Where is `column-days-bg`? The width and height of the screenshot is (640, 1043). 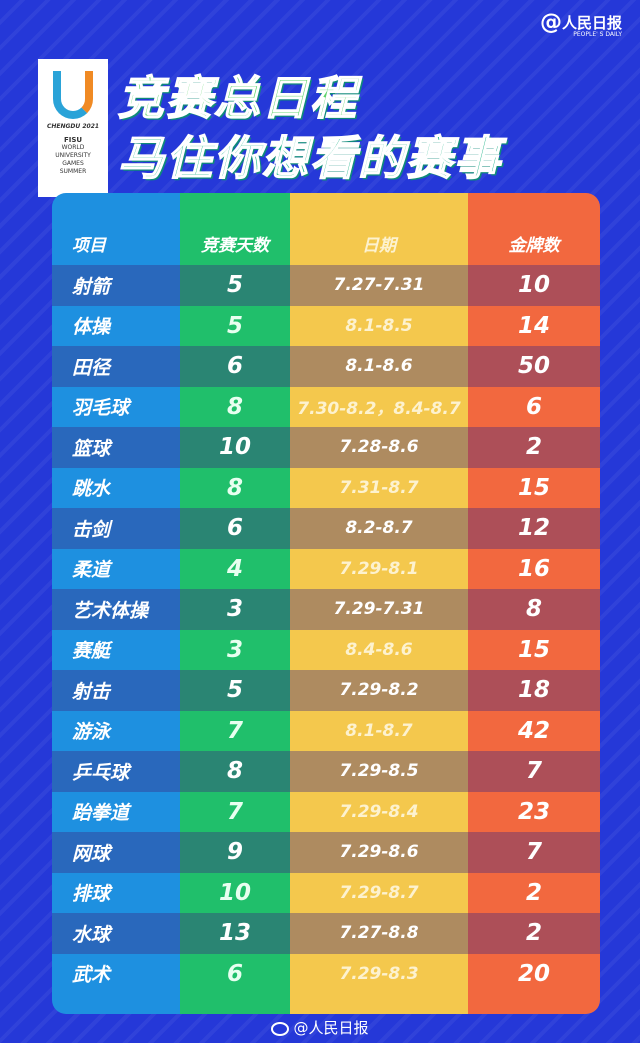 column-days-bg is located at coordinates (235, 603).